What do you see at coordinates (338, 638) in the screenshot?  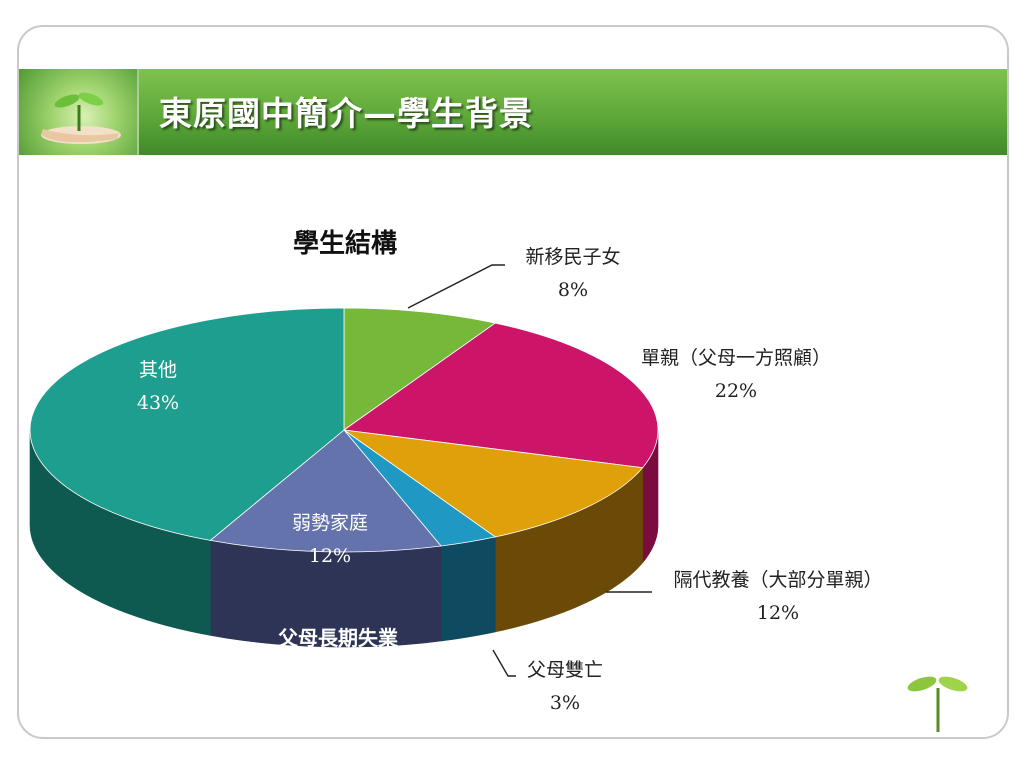 I see `annotation-label: 父母長期失業` at bounding box center [338, 638].